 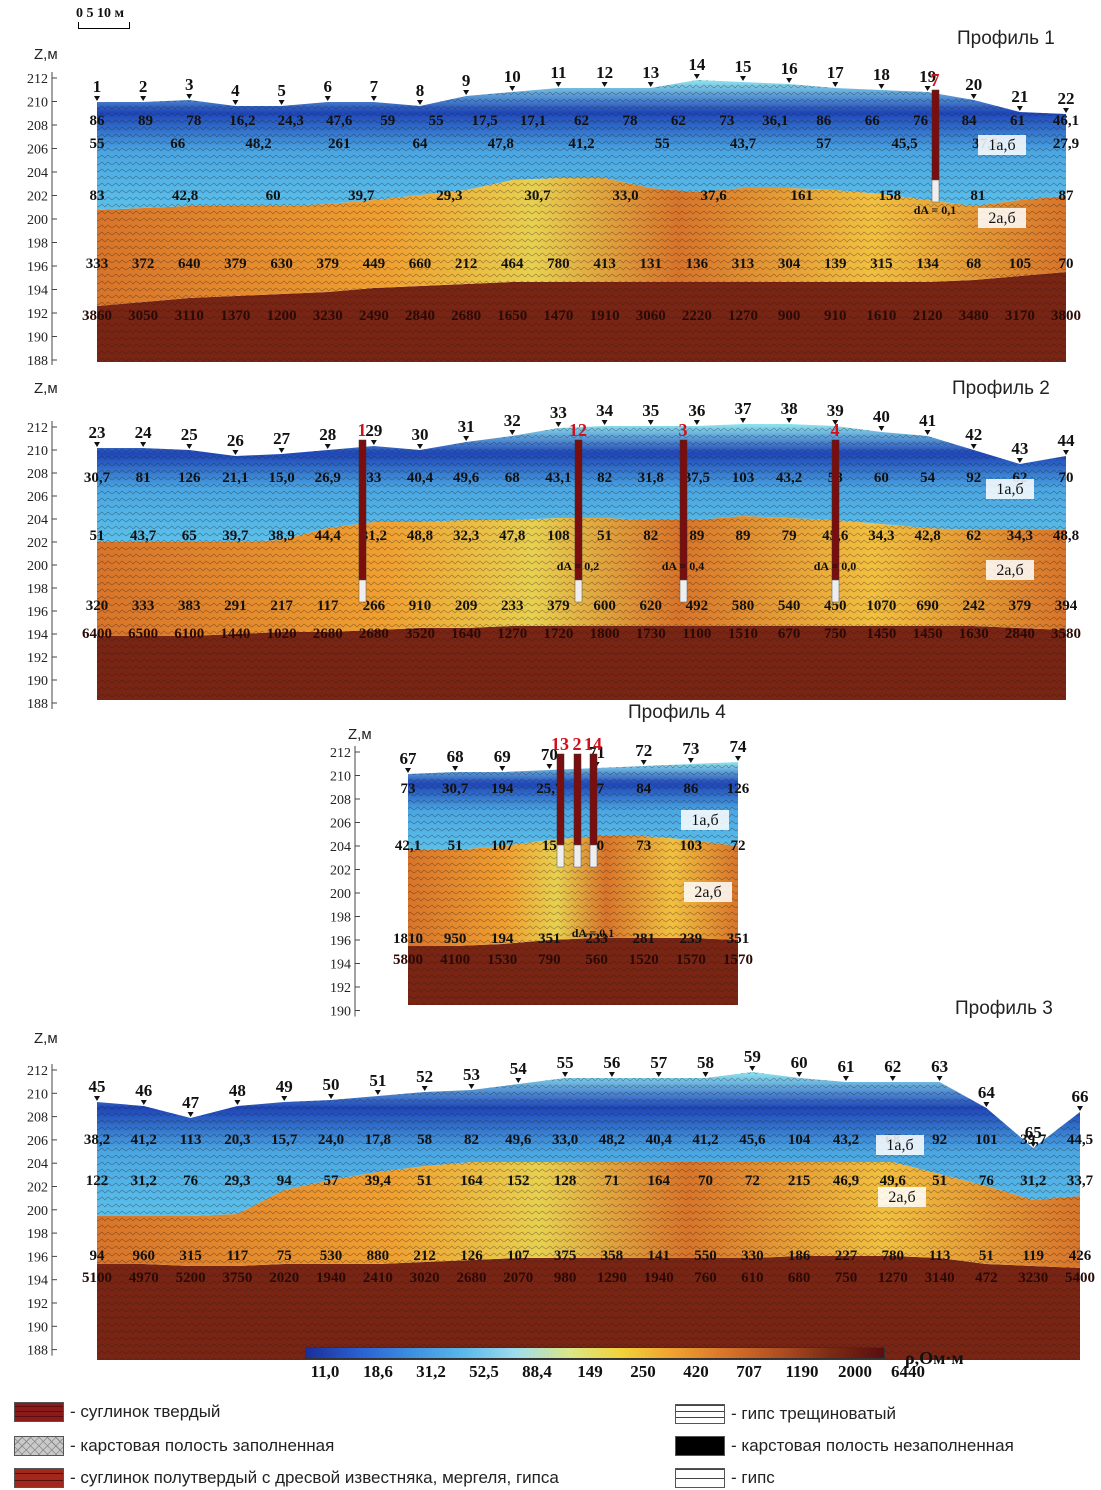 I want to click on resistivity-value: 31,8, so click(x=651, y=478).